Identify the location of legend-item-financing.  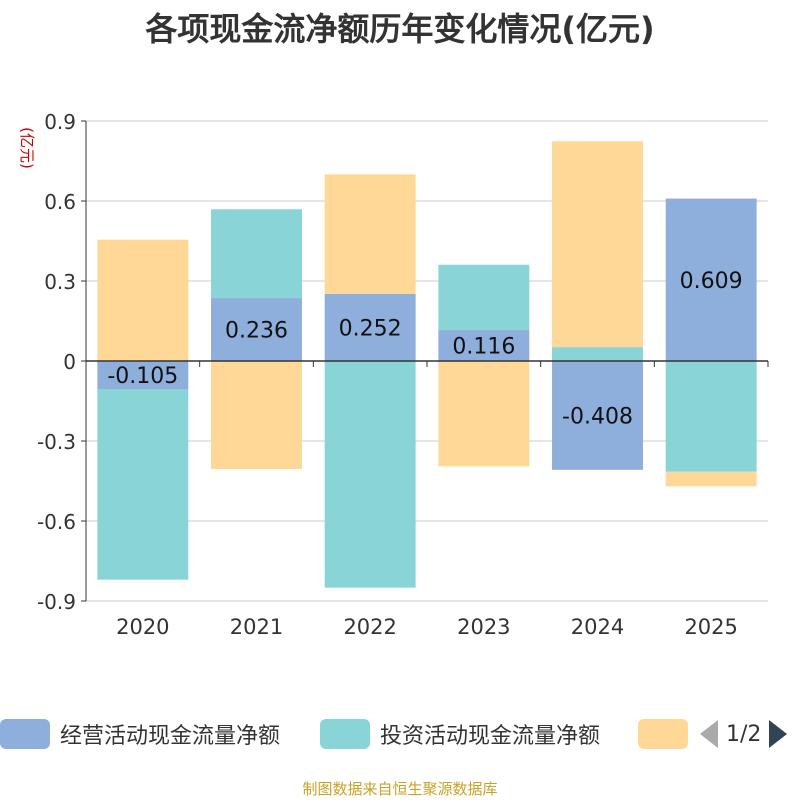
(663, 734).